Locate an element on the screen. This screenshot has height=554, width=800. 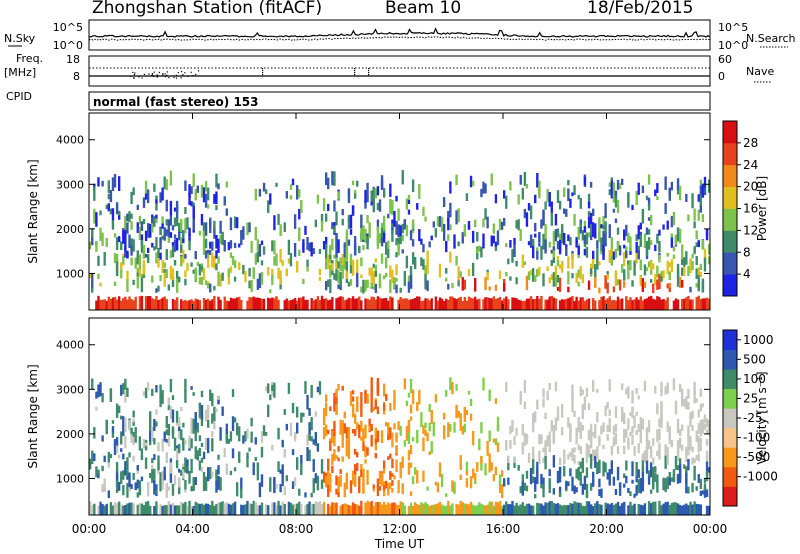
power-colorbar-tick-label: 24 is located at coordinates (750, 165).